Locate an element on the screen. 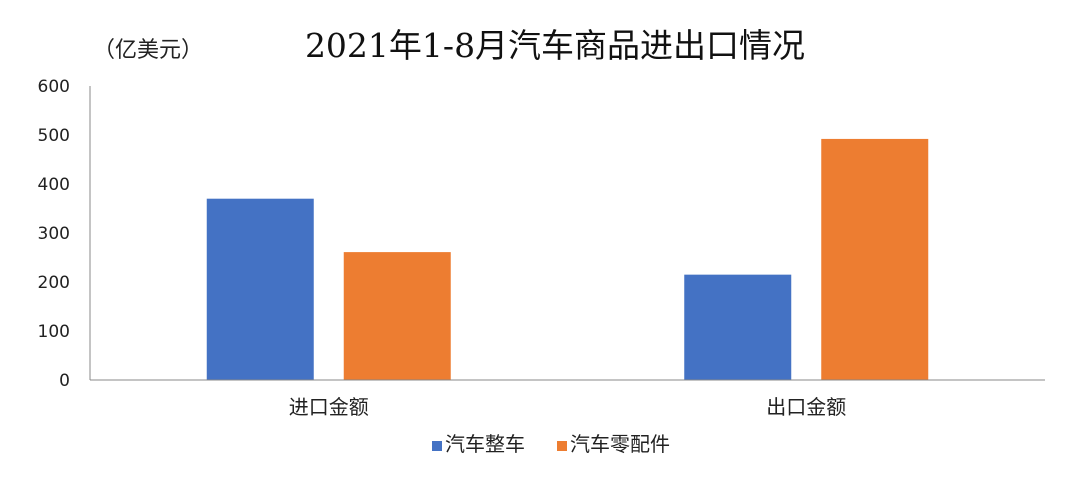 The height and width of the screenshot is (478, 1080). unit-label: （亿美元） is located at coordinates (148, 50).